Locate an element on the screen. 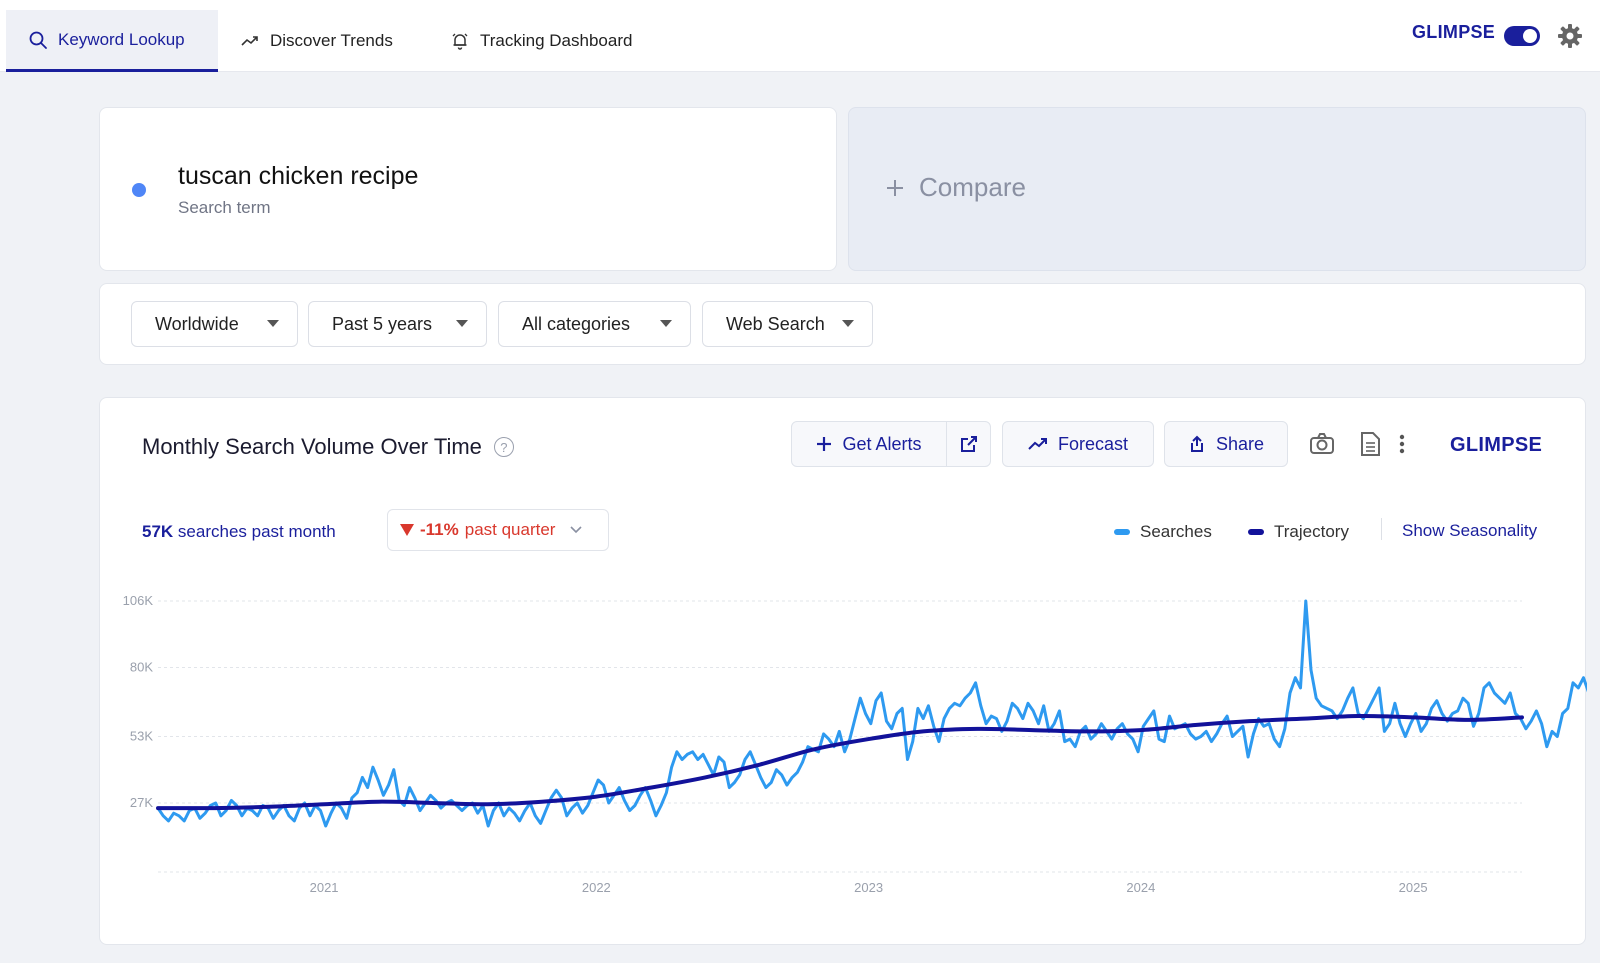  x-tick-label: 2024 is located at coordinates (1140, 887).